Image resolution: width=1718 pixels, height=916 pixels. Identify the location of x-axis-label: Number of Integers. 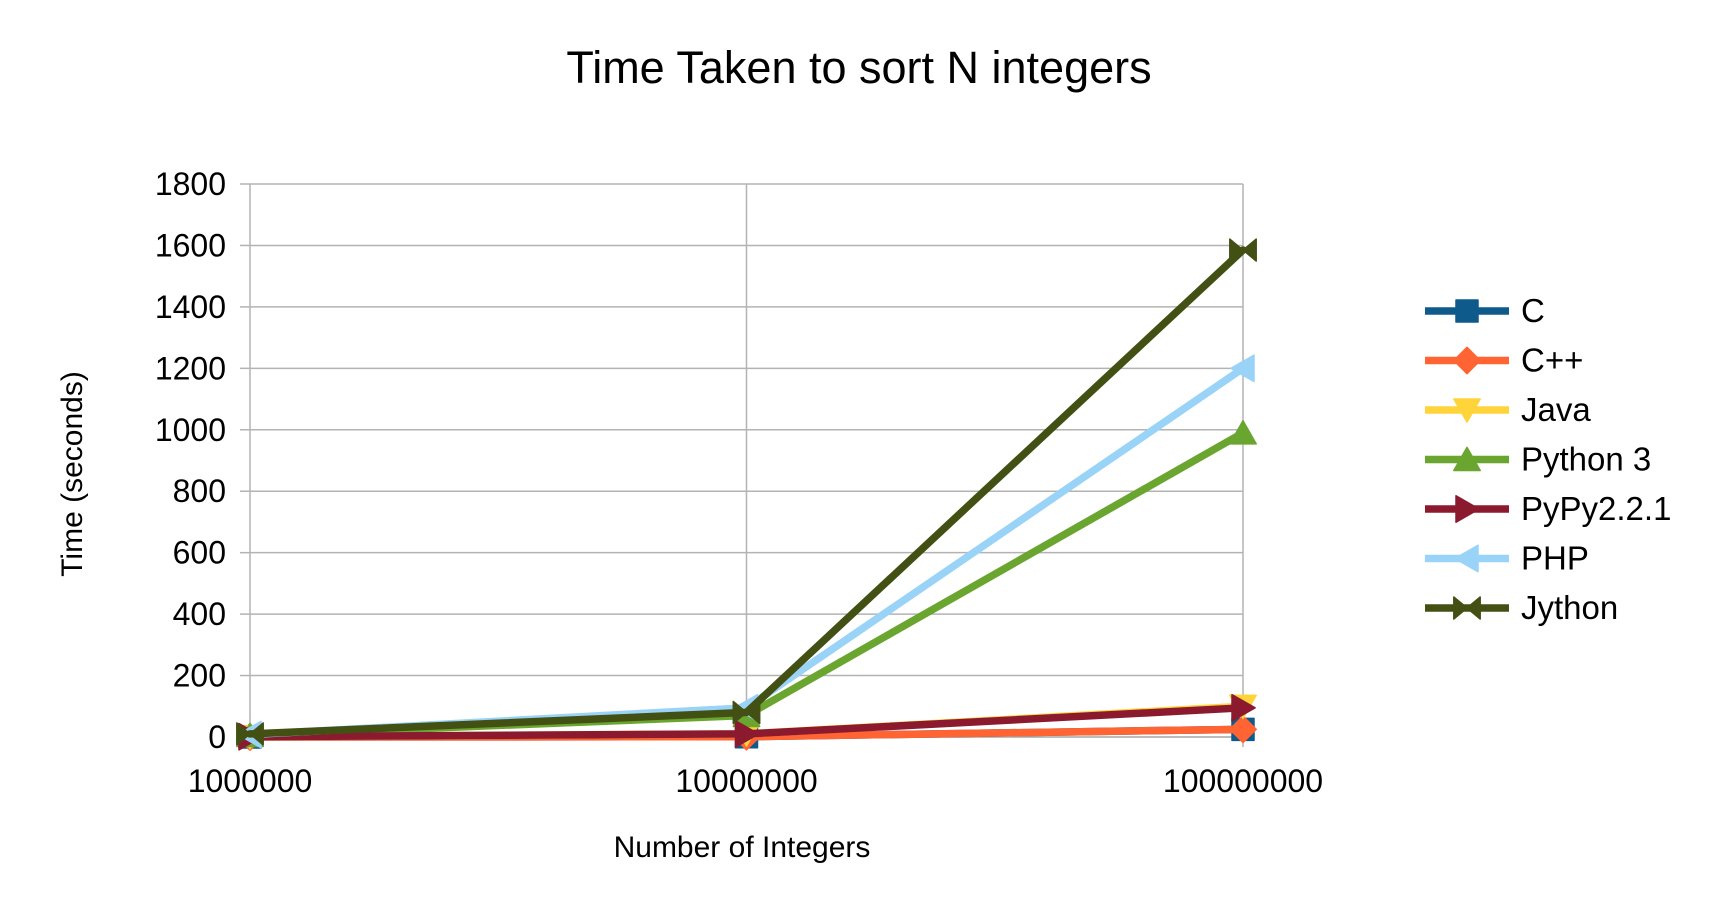
(742, 847).